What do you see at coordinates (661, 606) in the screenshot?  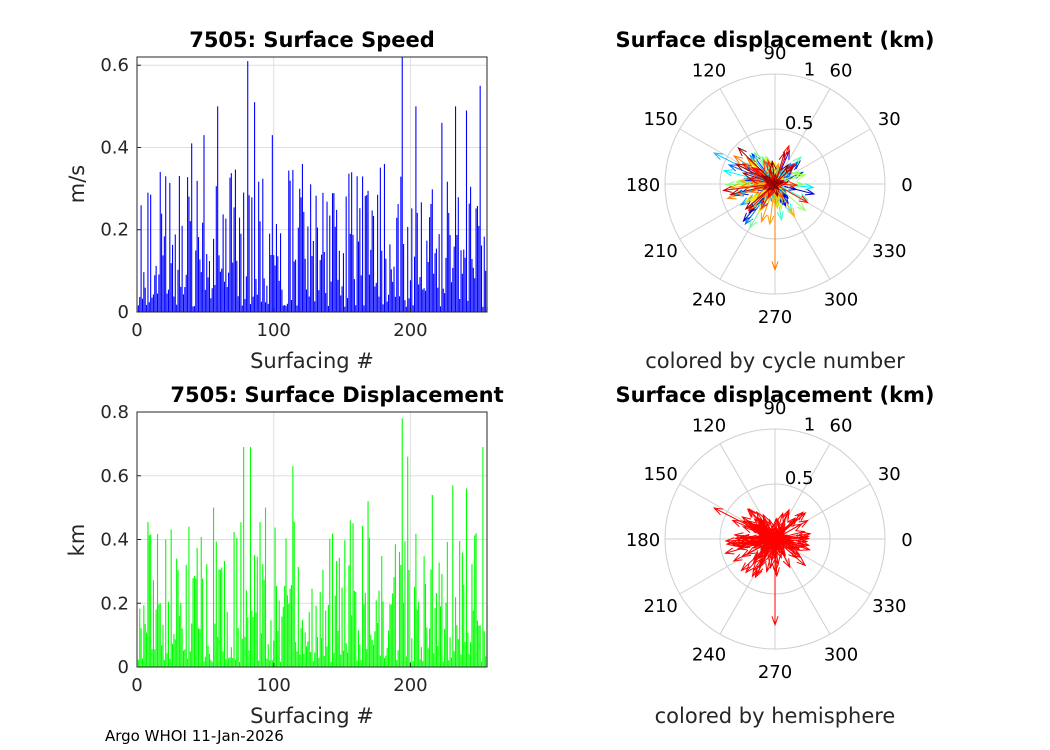 I see `polar-angle-label: 210` at bounding box center [661, 606].